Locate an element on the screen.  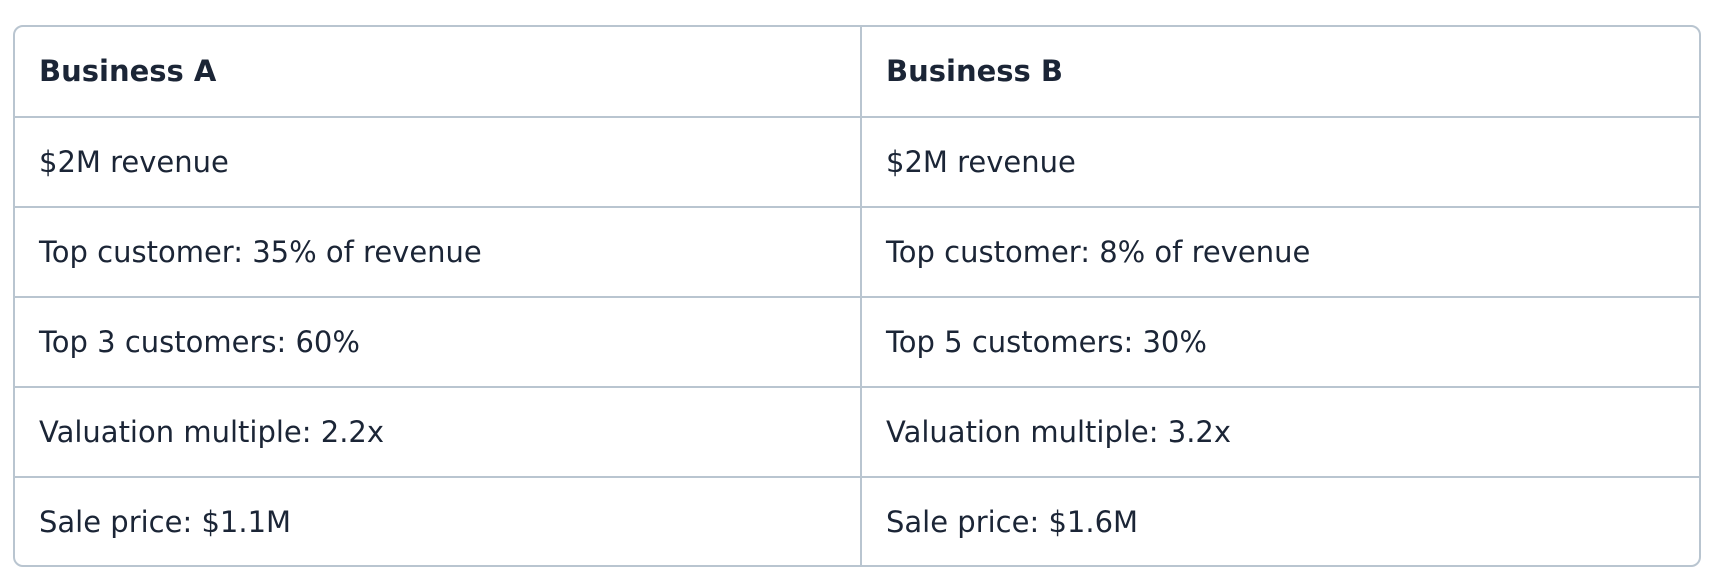
table-cell: Top 5 customers: 30% is located at coordinates (1280, 342).